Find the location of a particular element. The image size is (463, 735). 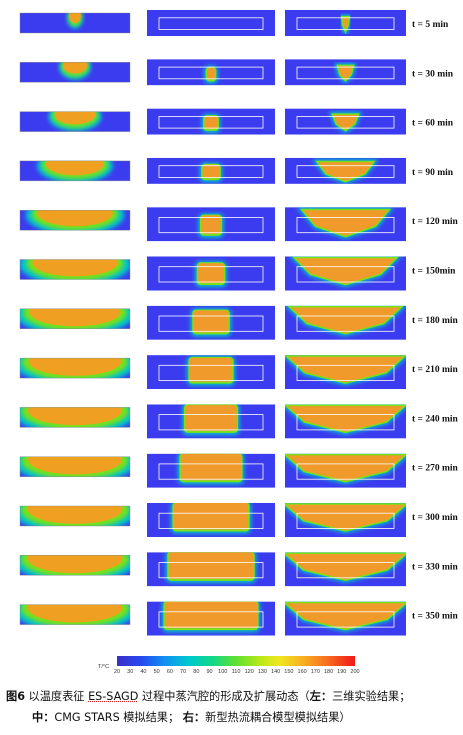

colorbar-tick-label: 120 is located at coordinates (249, 672).